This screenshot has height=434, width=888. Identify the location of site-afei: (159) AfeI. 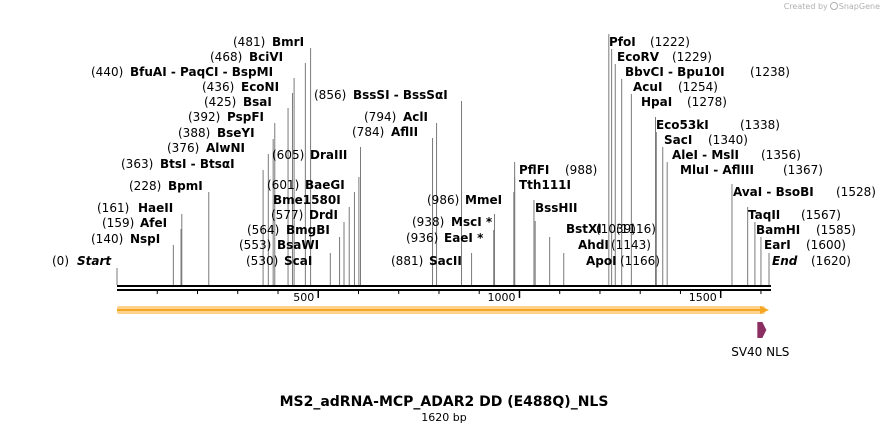
(134, 223).